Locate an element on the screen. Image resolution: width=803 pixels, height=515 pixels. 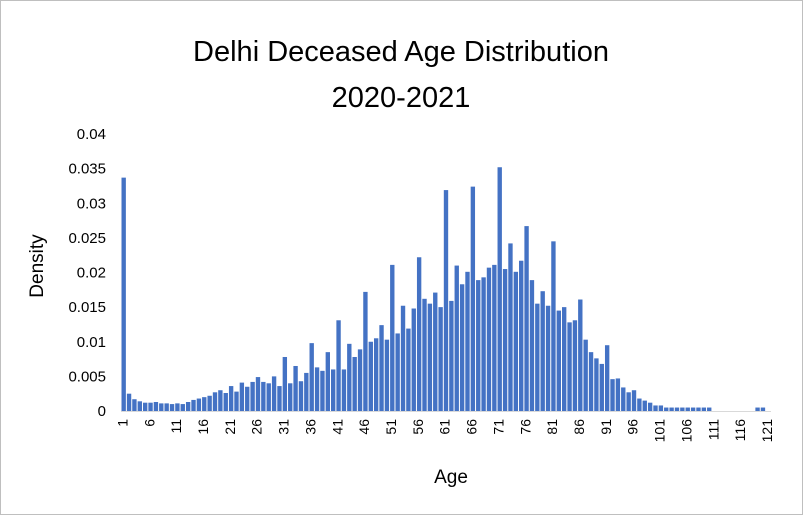
x-tick-label: 61 is located at coordinates (445, 427).